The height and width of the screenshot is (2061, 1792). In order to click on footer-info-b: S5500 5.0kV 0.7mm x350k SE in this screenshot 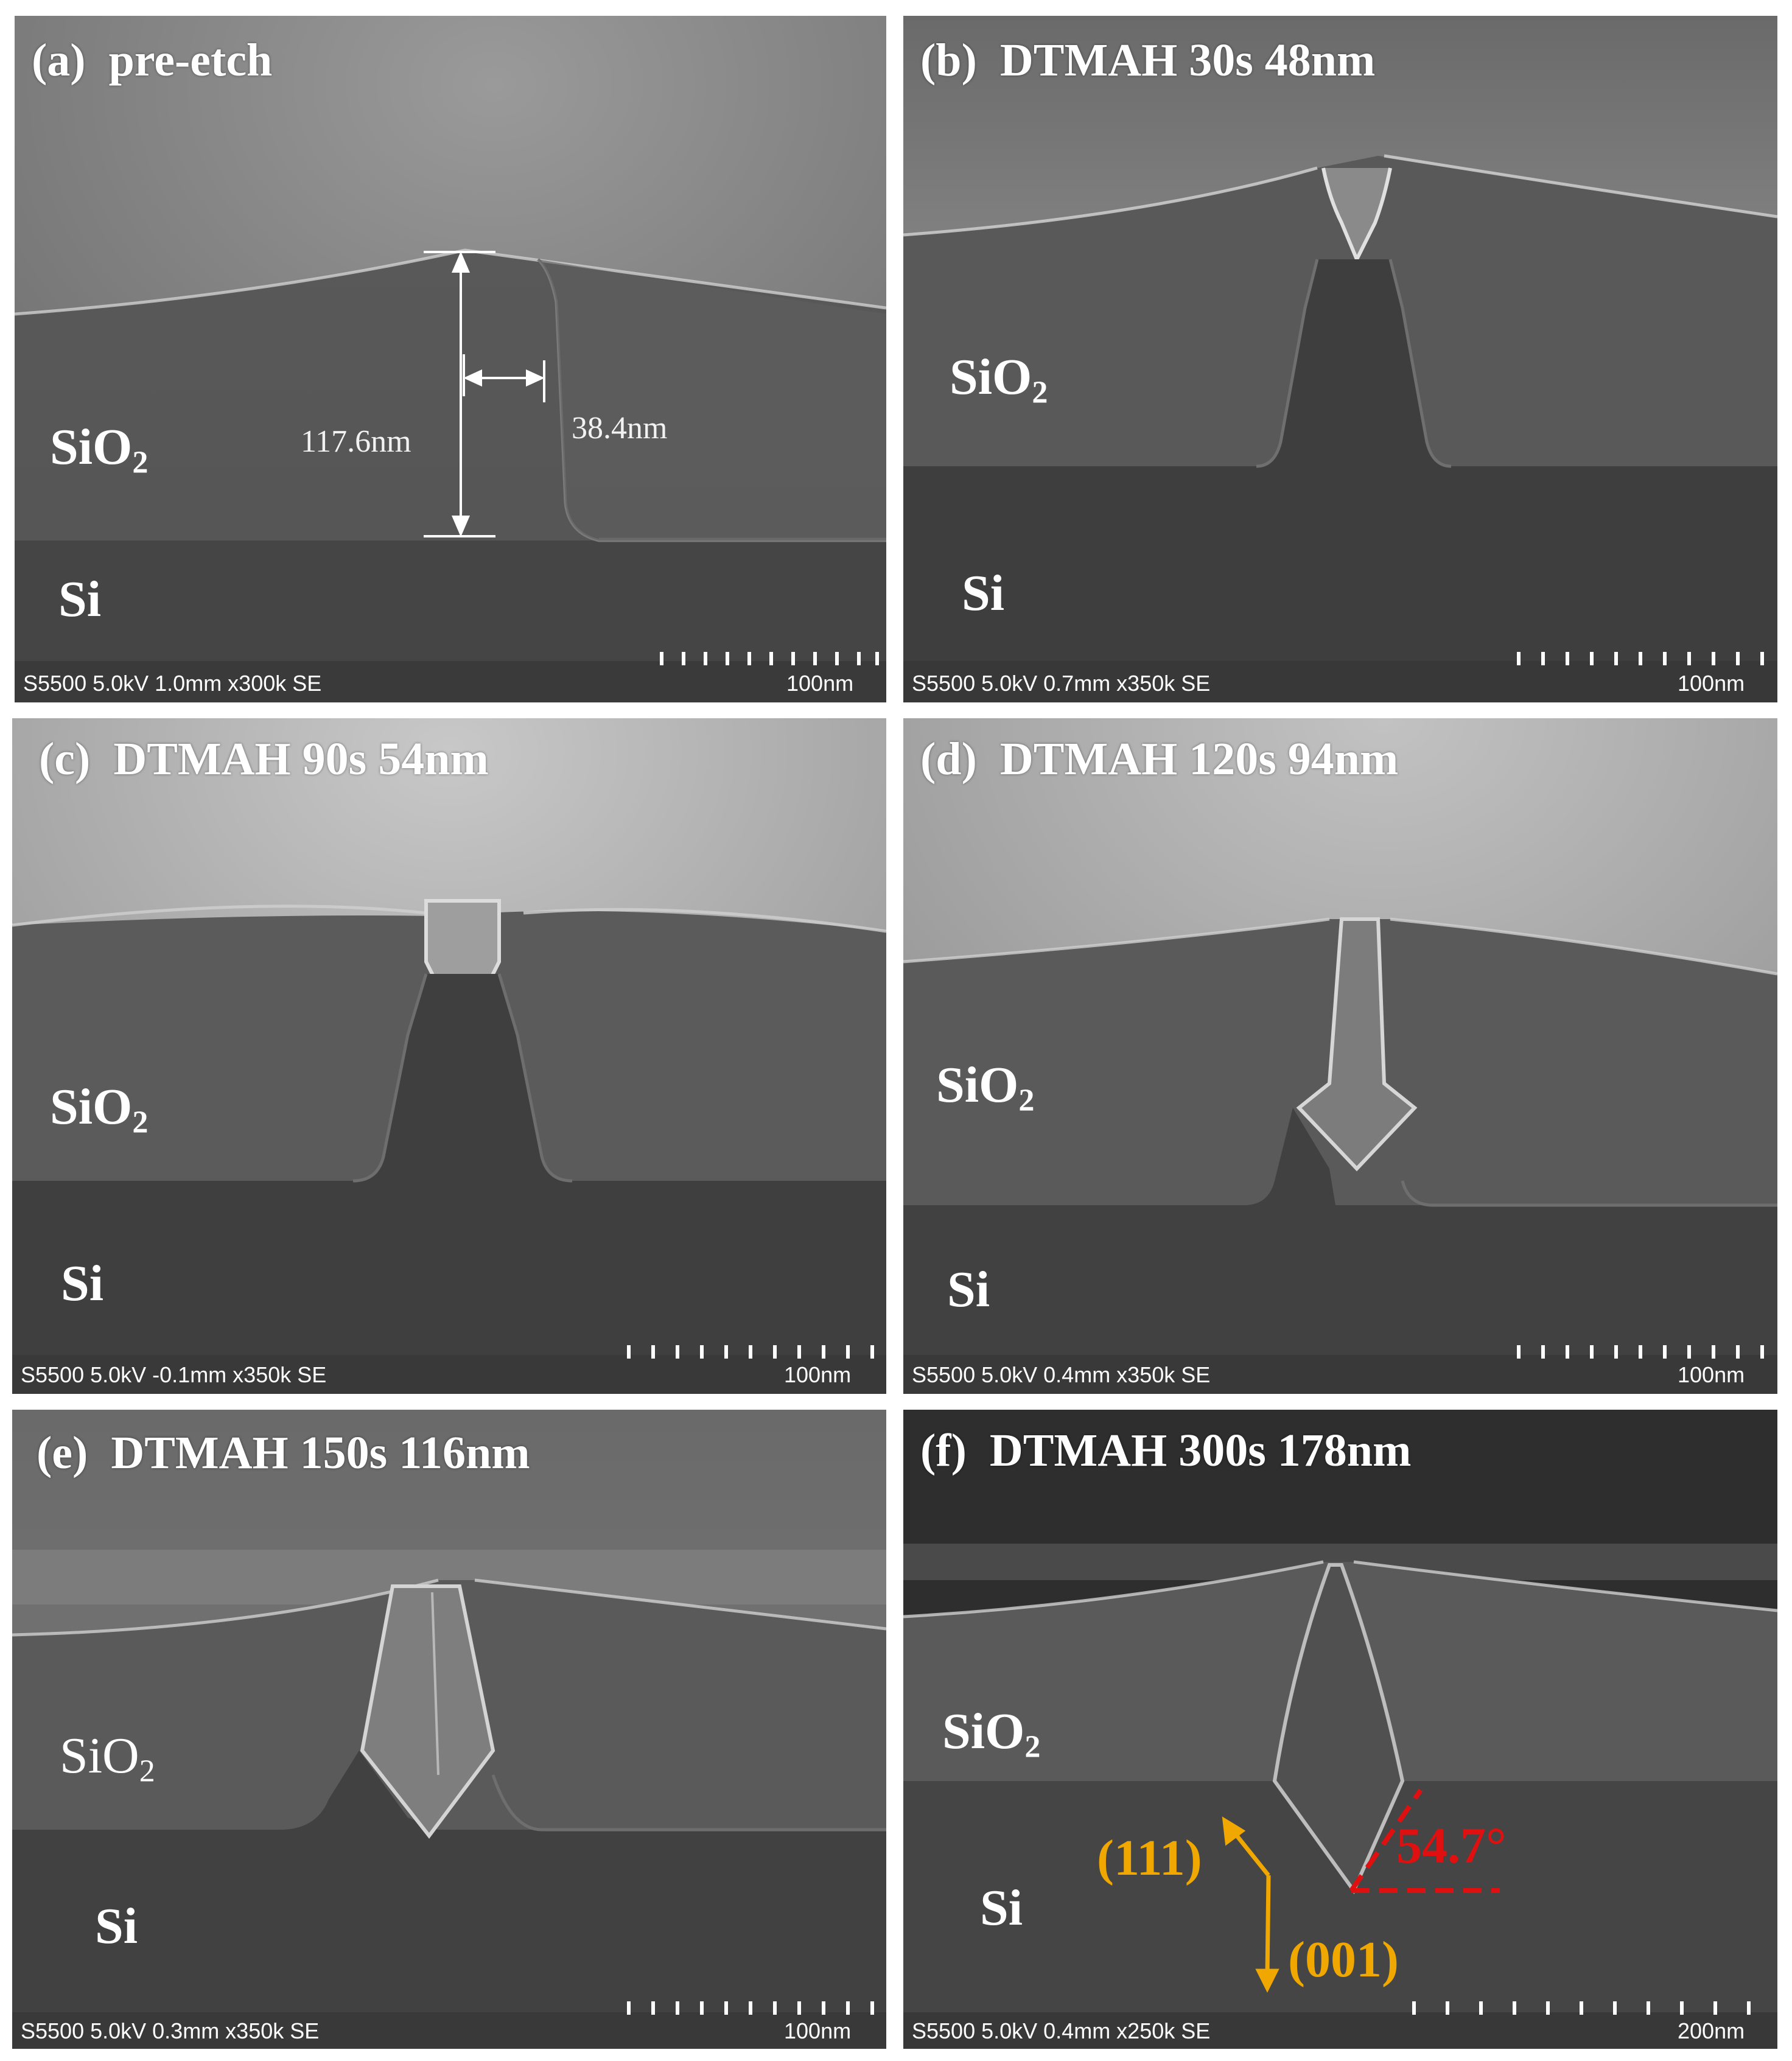, I will do `click(1061, 683)`.